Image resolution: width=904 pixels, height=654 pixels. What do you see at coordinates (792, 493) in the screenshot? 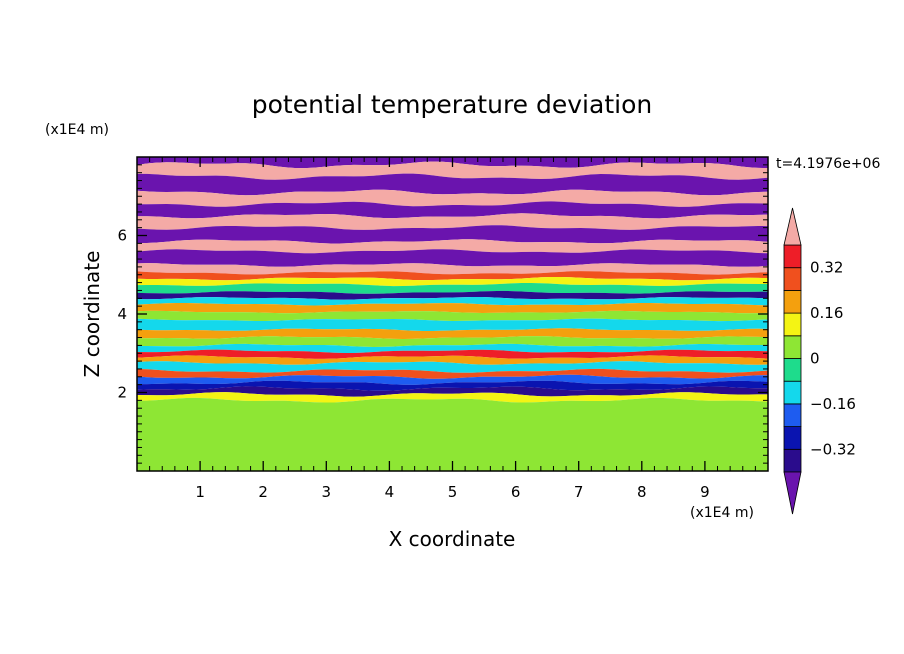
I see `colorbar-under-triangle` at bounding box center [792, 493].